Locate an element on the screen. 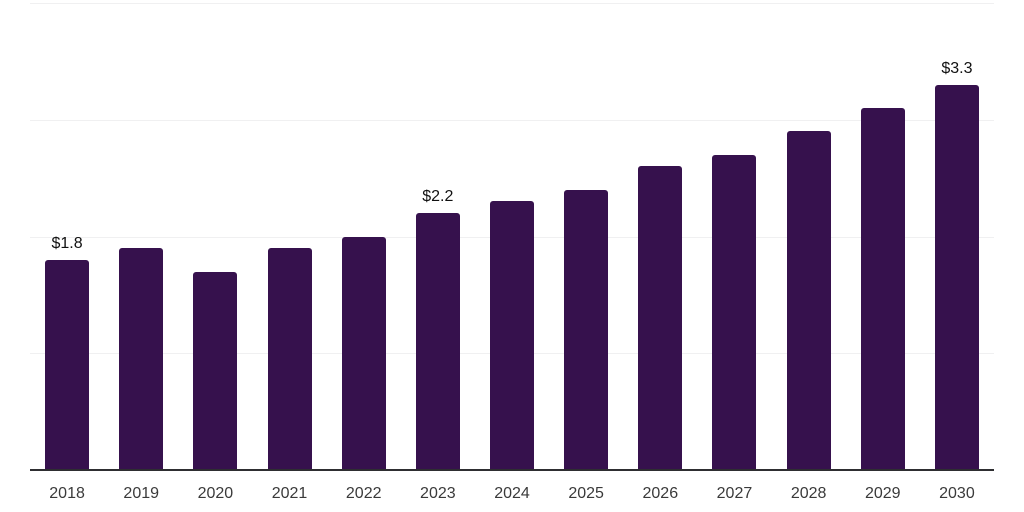 This screenshot has width=1024, height=512. bar-band-2023: $2.2 is located at coordinates (438, 236).